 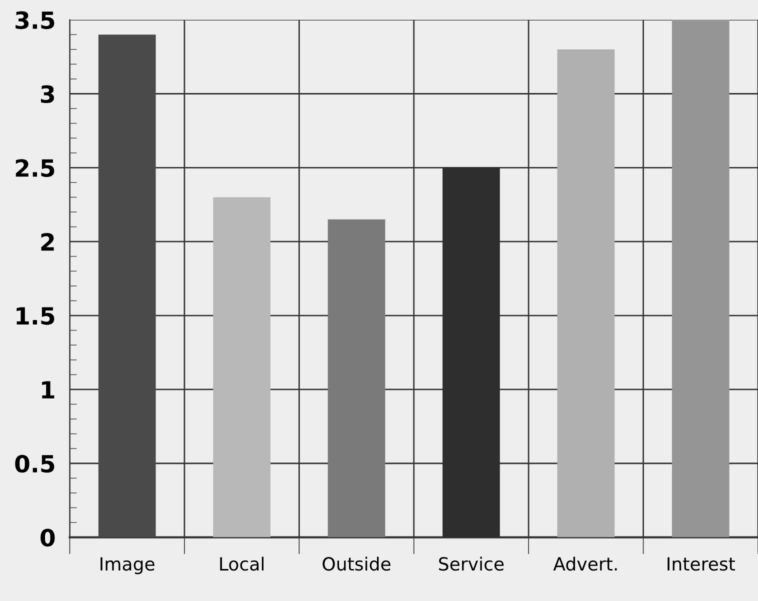 I want to click on y-tick-label: 0, so click(x=47, y=537).